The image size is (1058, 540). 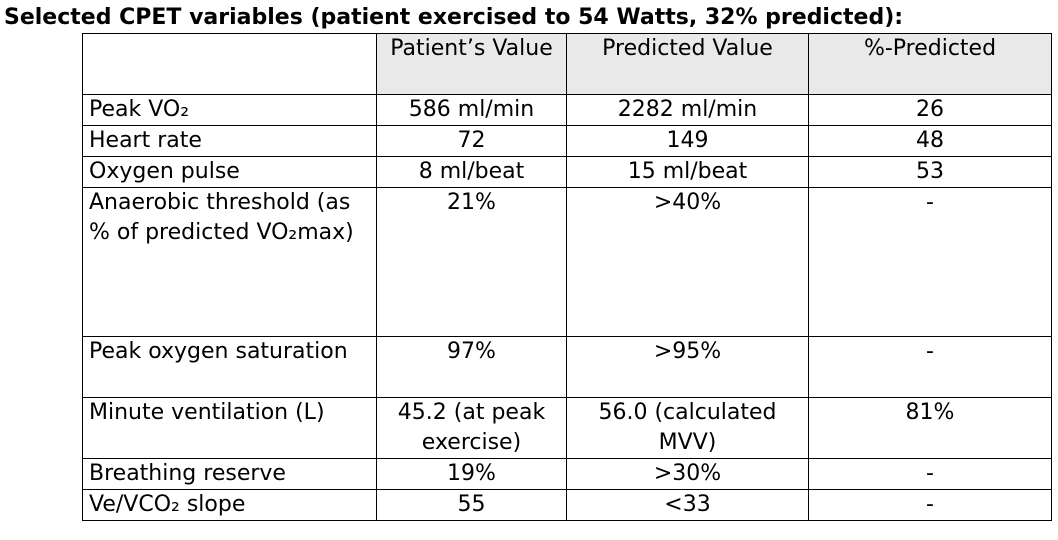 What do you see at coordinates (687, 141) in the screenshot?
I see `cell-predicted: 149` at bounding box center [687, 141].